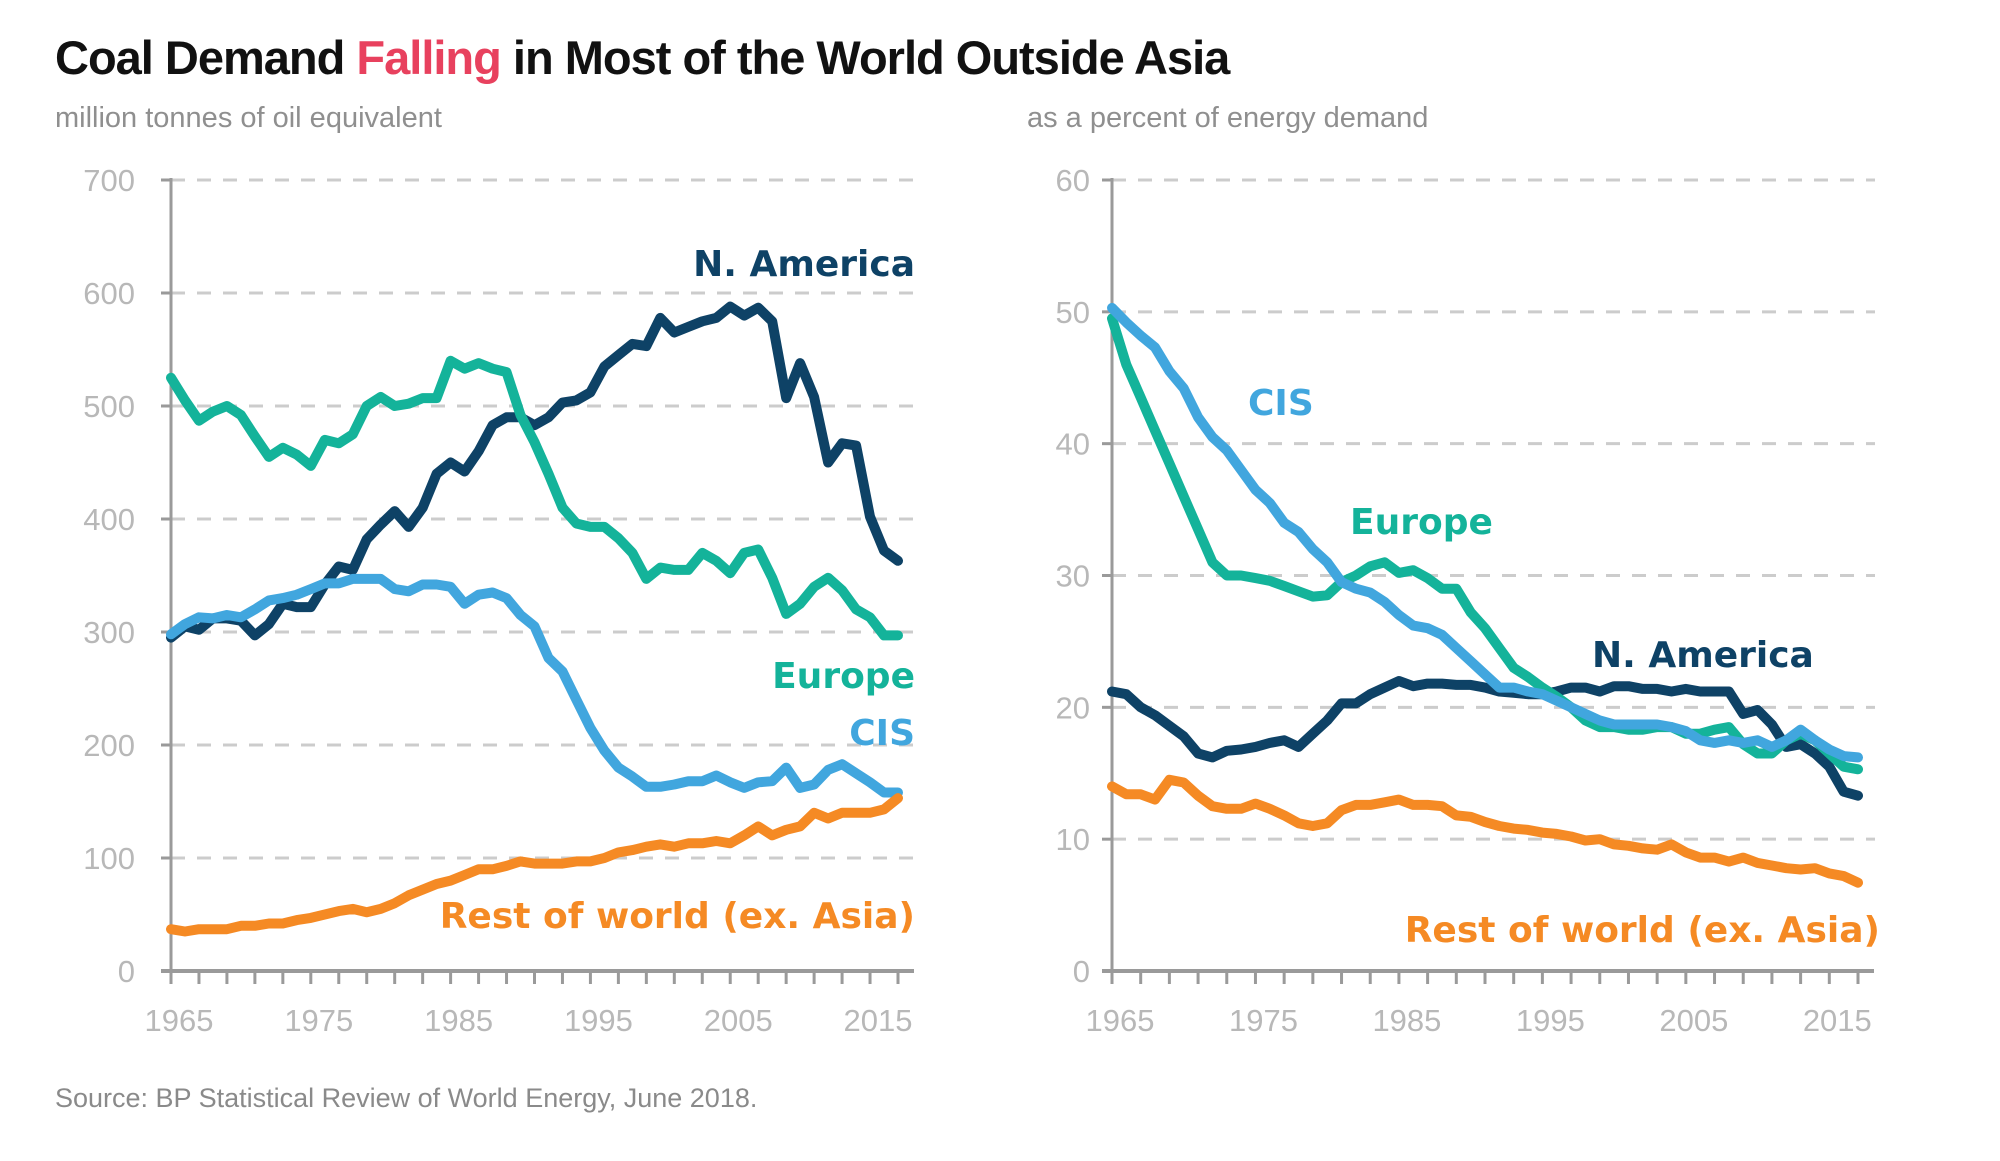 This screenshot has width=2000, height=1161. Describe the element at coordinates (1693, 1020) in the screenshot. I see `right-x-tick-label: 2005` at that location.